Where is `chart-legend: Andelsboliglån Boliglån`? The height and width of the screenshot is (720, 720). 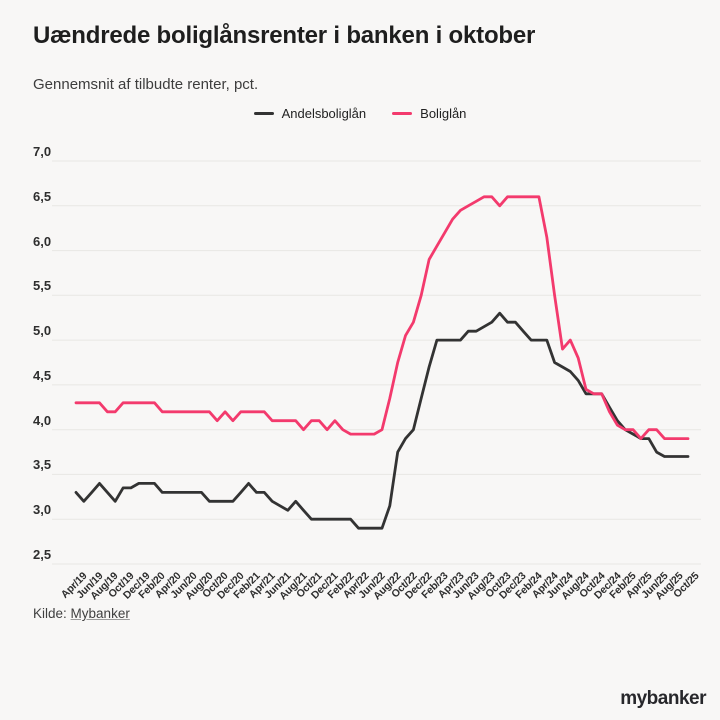 chart-legend: Andelsboliglån Boliglån is located at coordinates (360, 113).